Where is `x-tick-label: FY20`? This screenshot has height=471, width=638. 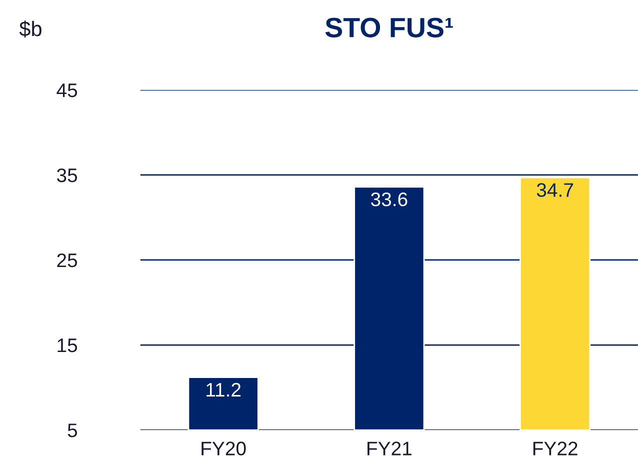 x-tick-label: FY20 is located at coordinates (224, 449).